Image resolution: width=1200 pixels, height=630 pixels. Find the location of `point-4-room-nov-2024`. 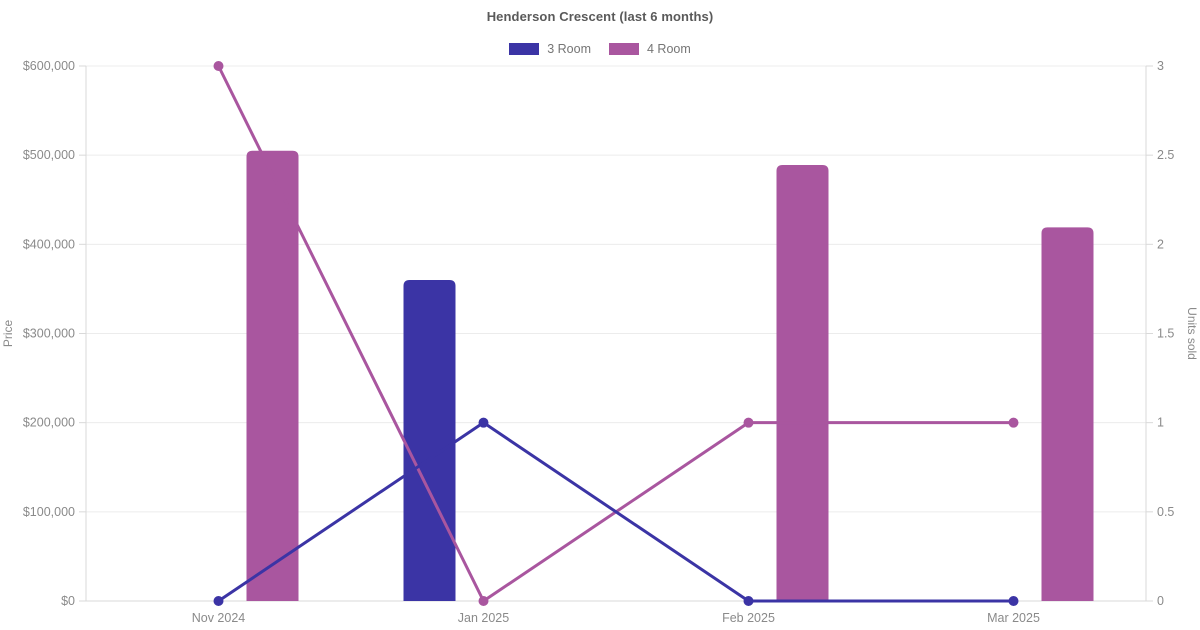

point-4-room-nov-2024 is located at coordinates (218, 66).